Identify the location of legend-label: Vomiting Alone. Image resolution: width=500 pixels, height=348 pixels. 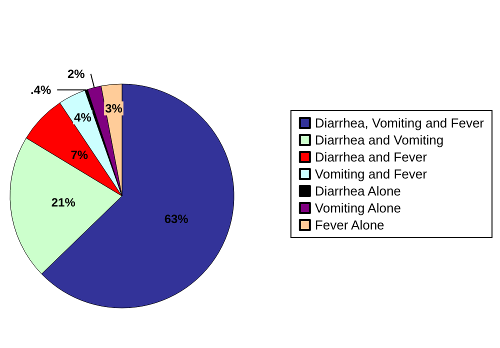
(357, 208).